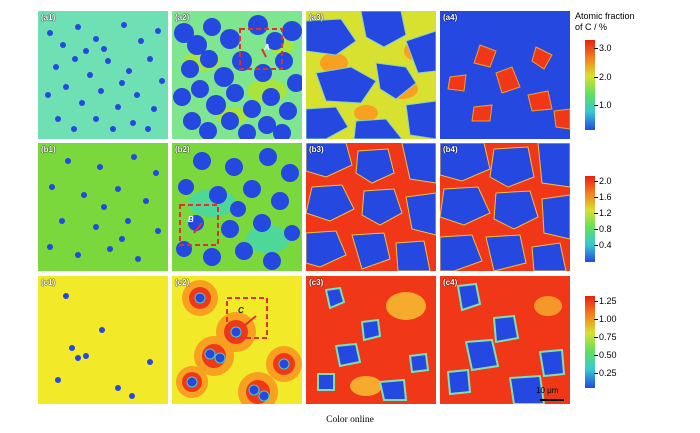 This screenshot has width=700, height=433. I want to click on panel-a3: (a3), so click(371, 75).